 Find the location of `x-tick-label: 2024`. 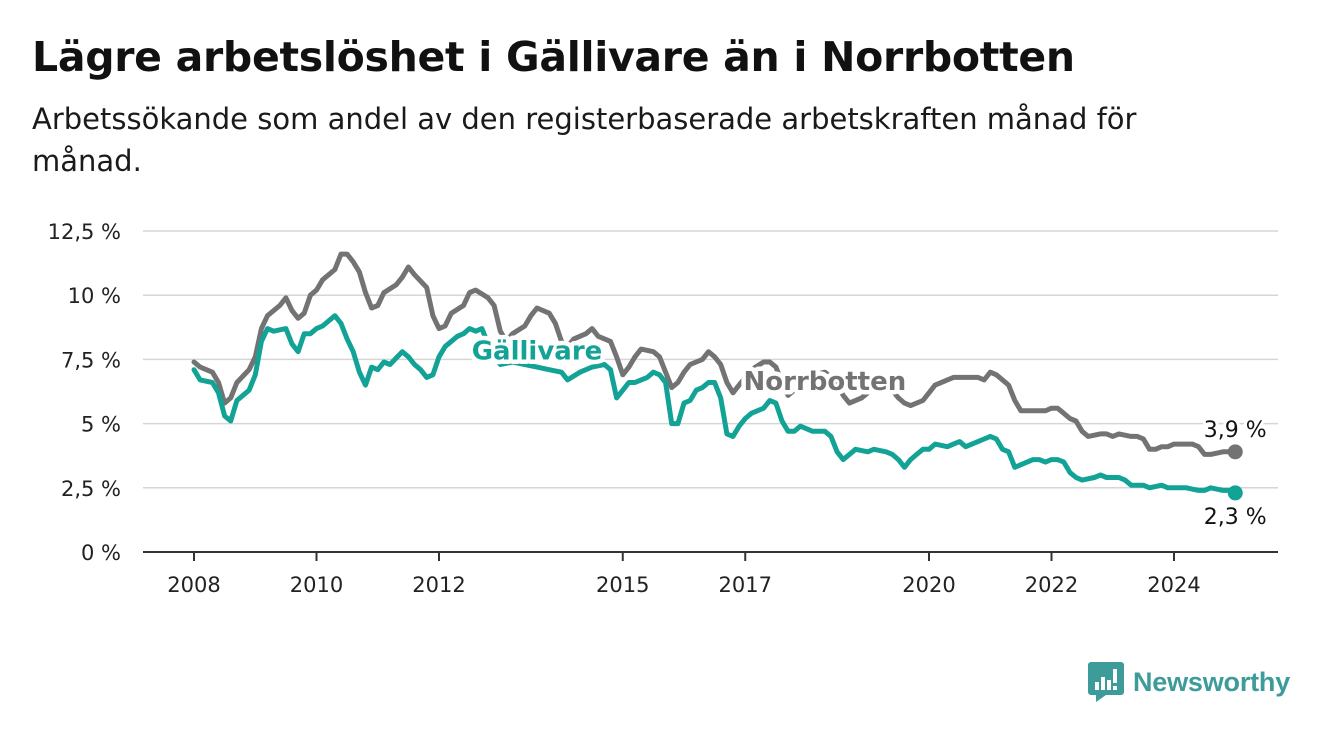

x-tick-label: 2024 is located at coordinates (1173, 585).